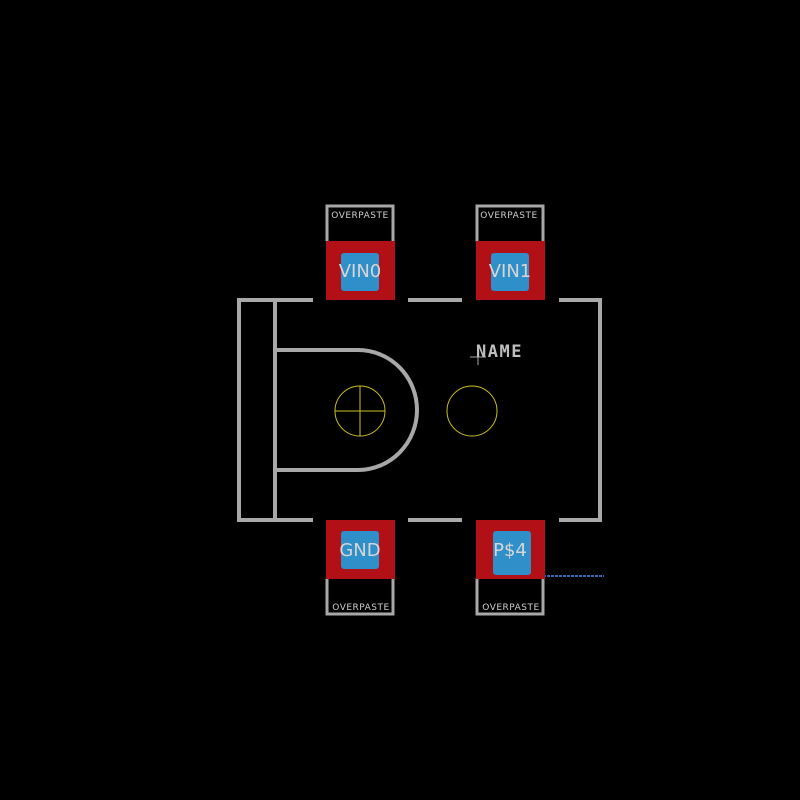 The height and width of the screenshot is (800, 800). I want to click on pad-gnd-paste, so click(360, 550).